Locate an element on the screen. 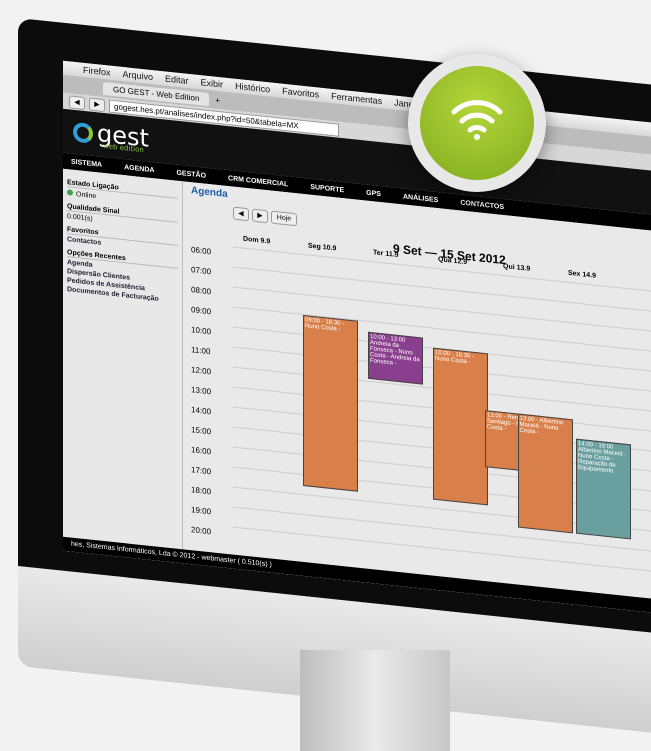 This screenshot has height=751, width=651. hour-label: 20:00 is located at coordinates (201, 531).